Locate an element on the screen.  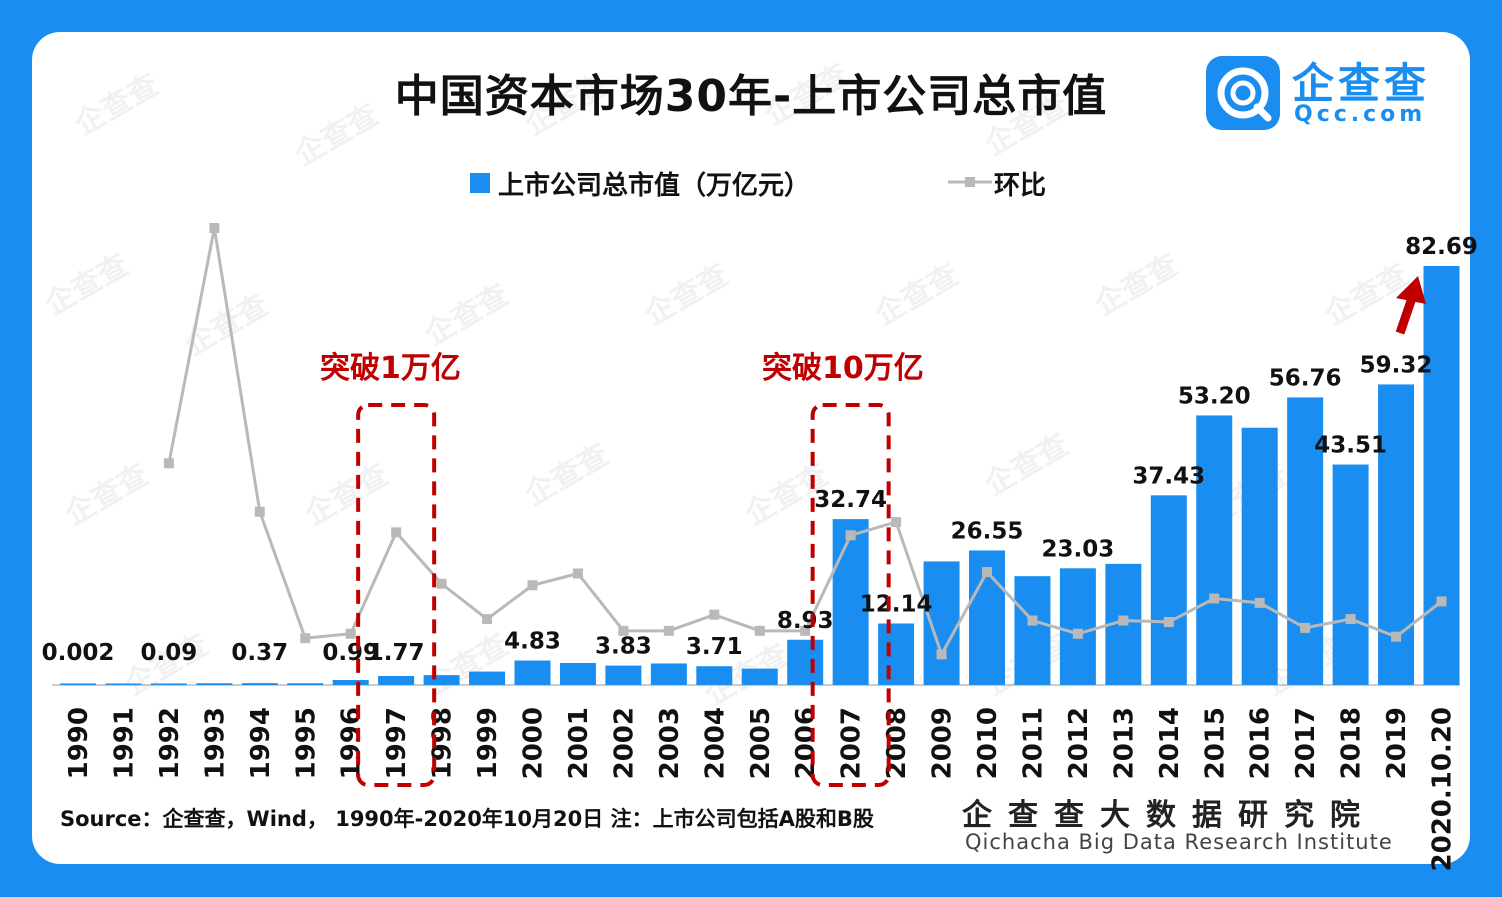
bar-2007 is located at coordinates (850, 602).